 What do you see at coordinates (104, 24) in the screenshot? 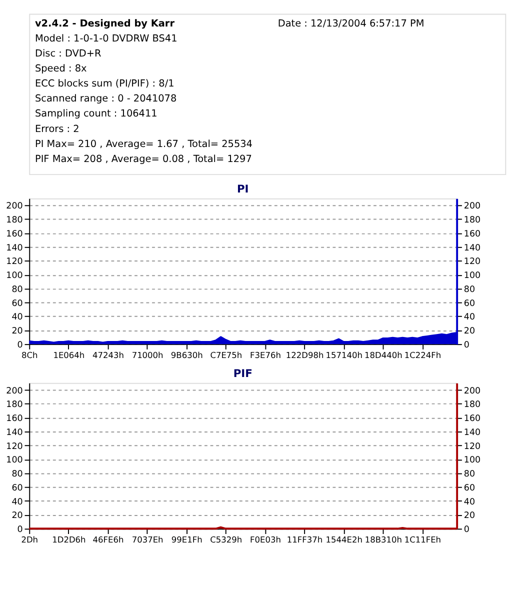
I see `text: v2.4.2 - Designed by Karr` at bounding box center [104, 24].